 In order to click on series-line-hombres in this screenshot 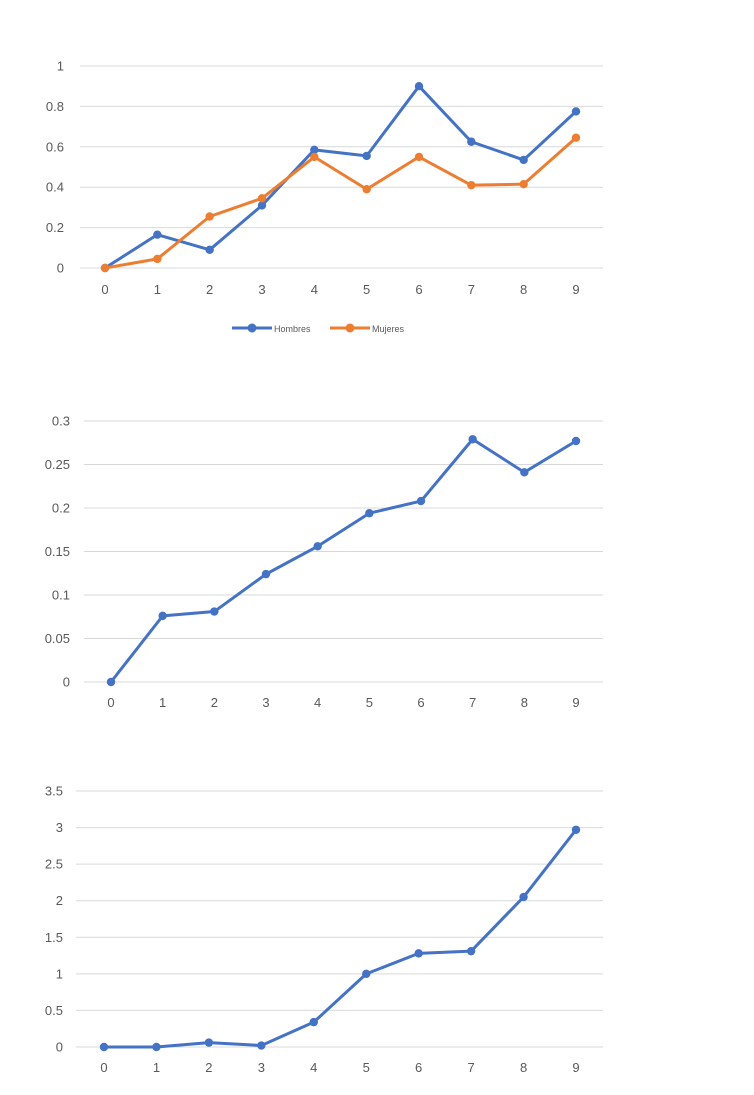, I will do `click(340, 177)`.